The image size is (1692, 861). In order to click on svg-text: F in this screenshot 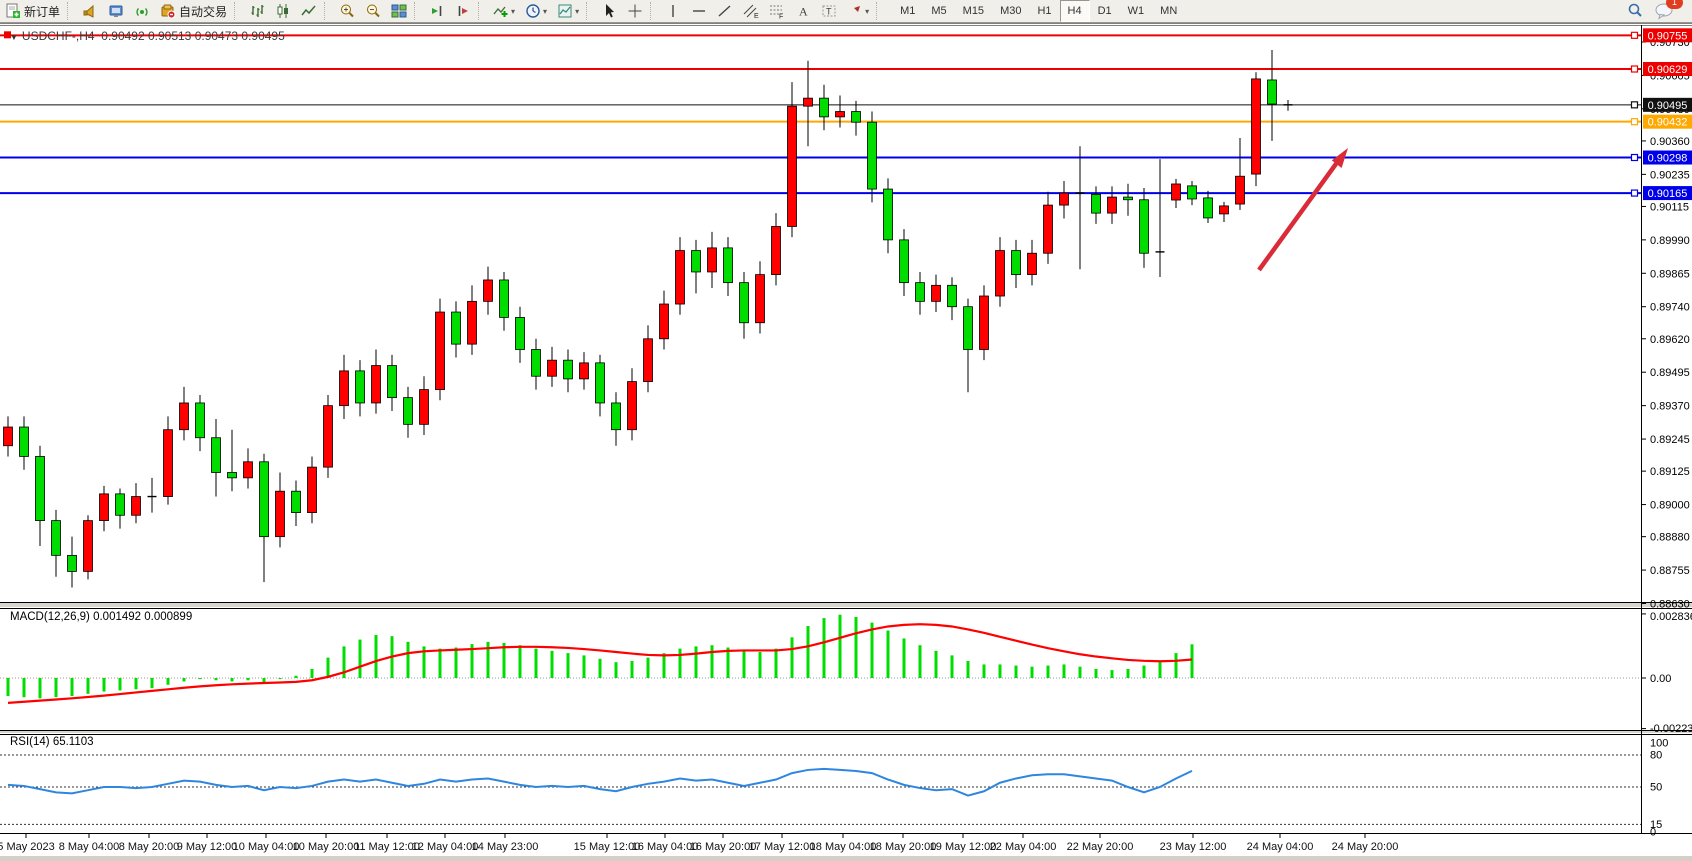, I will do `click(781, 17)`.